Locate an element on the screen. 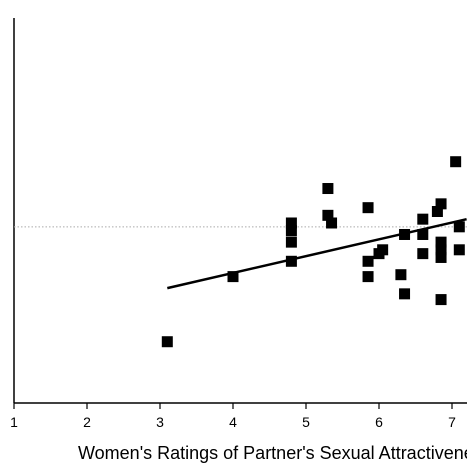  x-tick-label: 1 is located at coordinates (14, 422).